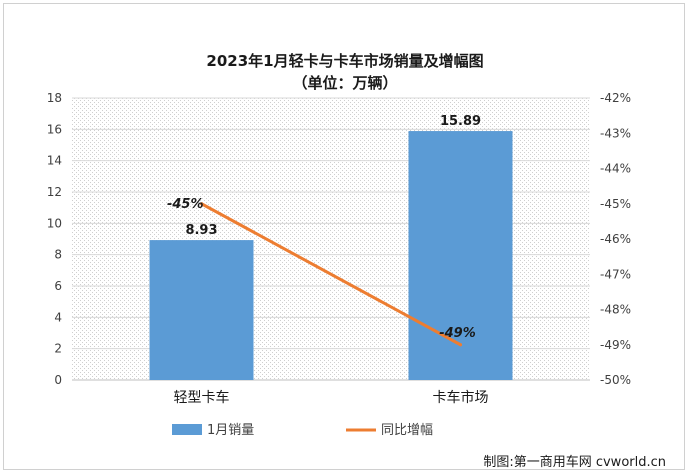  I want to click on bar-value-label: 15.89, so click(460, 121).